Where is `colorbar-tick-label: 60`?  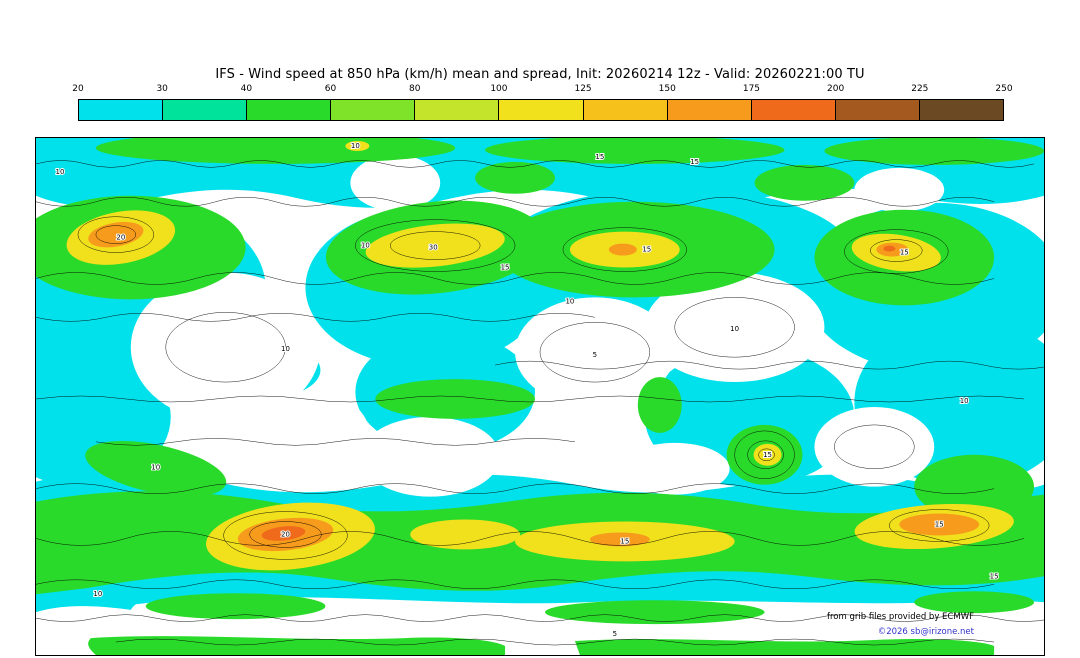
colorbar-tick-label: 60 is located at coordinates (330, 89).